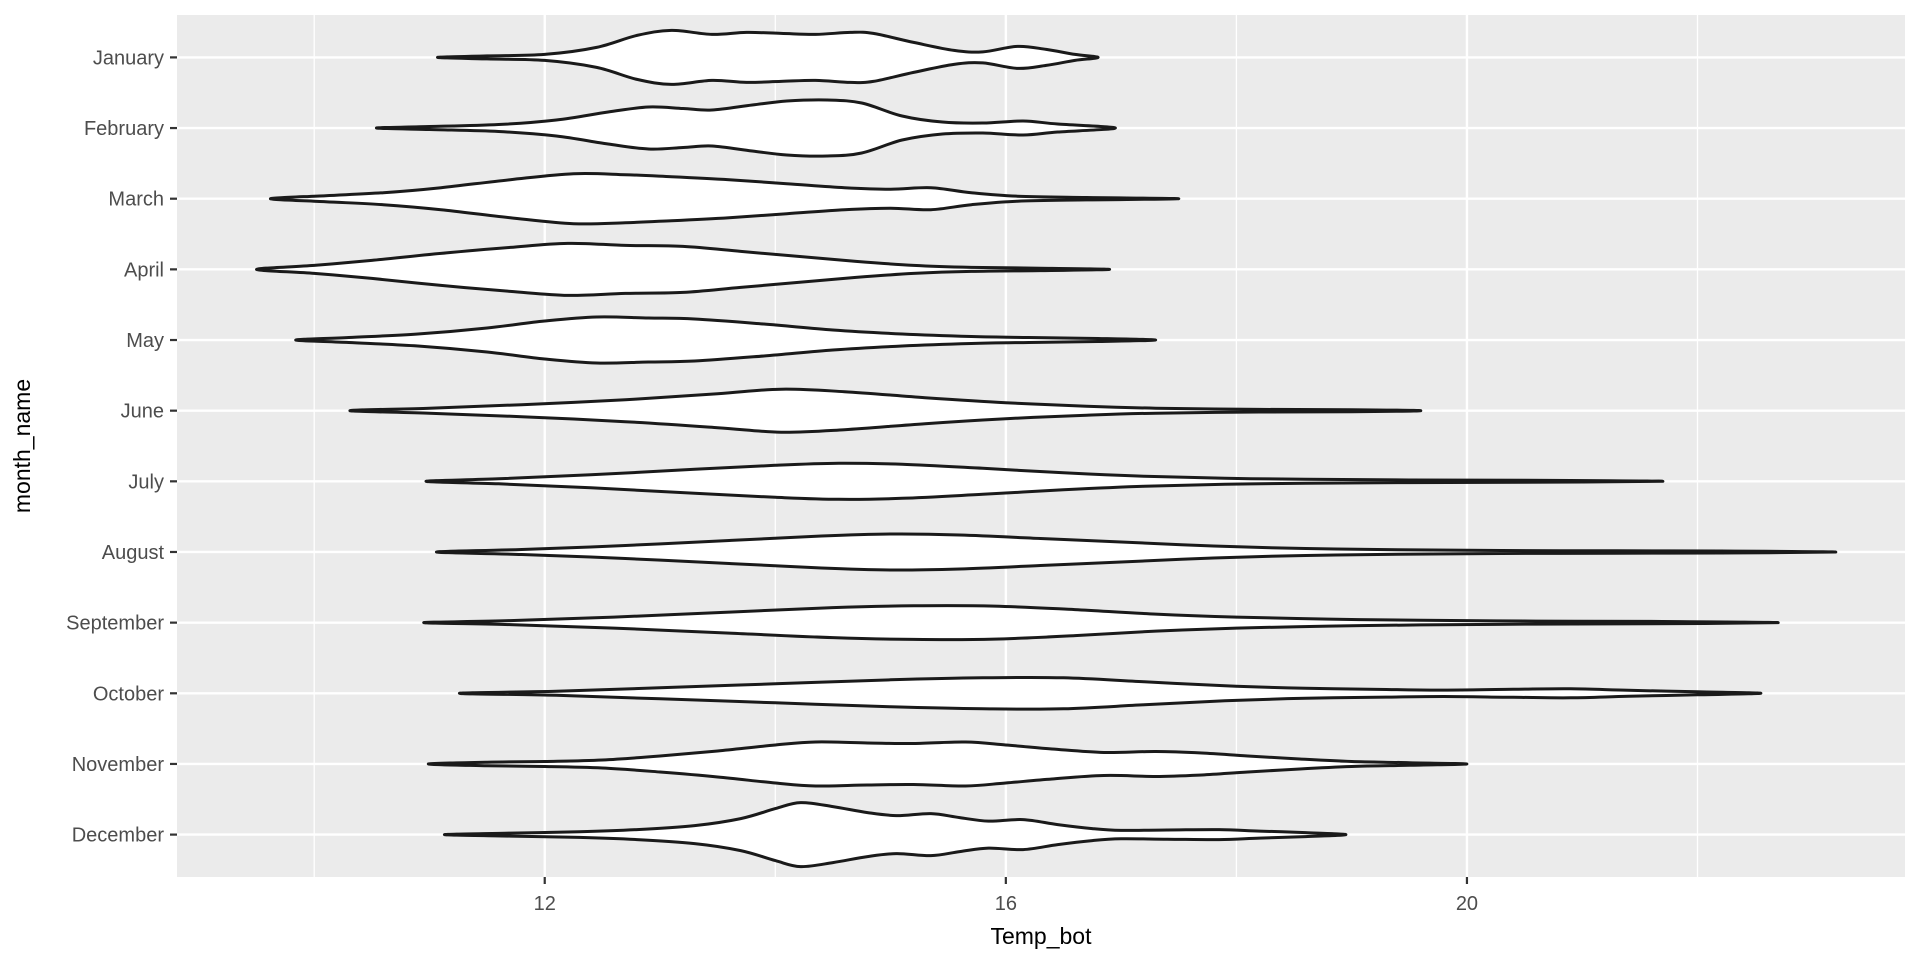 The image size is (1920, 960). I want to click on x-axis-tick-label: 20, so click(1467, 904).